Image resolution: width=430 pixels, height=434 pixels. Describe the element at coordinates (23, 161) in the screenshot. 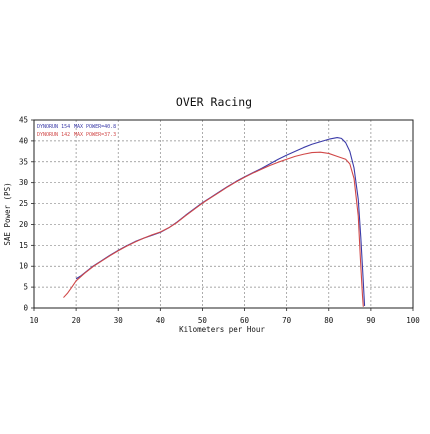

I see `y-tick-label: 35` at that location.